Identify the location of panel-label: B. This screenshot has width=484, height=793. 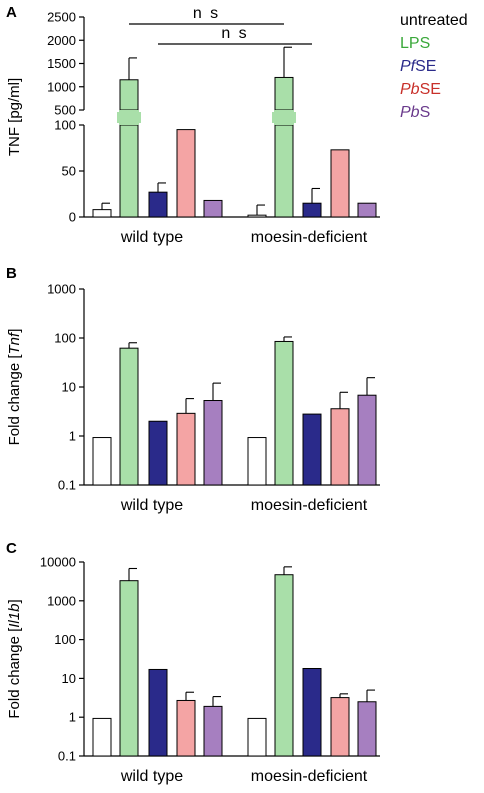
(11, 273).